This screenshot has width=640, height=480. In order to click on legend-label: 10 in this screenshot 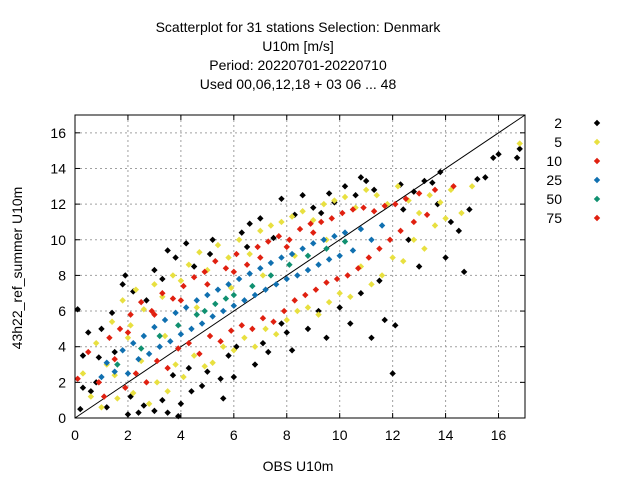, I will do `click(554, 161)`.